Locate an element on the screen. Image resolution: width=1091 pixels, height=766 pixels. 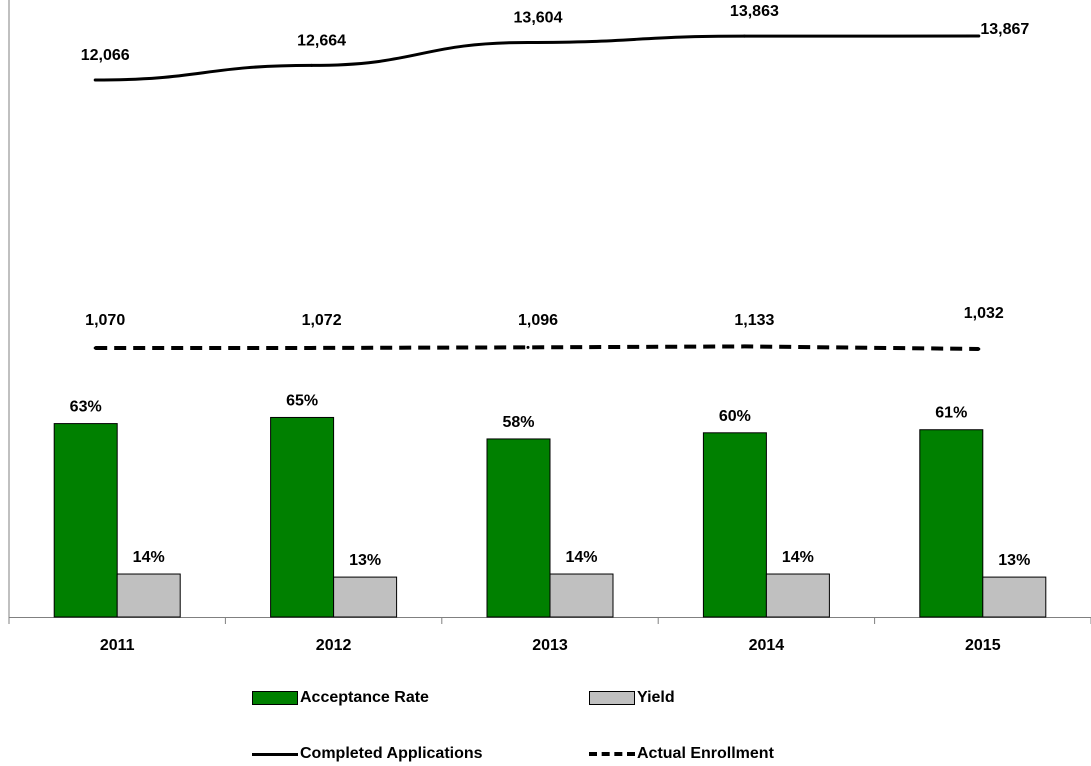
data-label-acceptance-rate-2014: 60% is located at coordinates (735, 416).